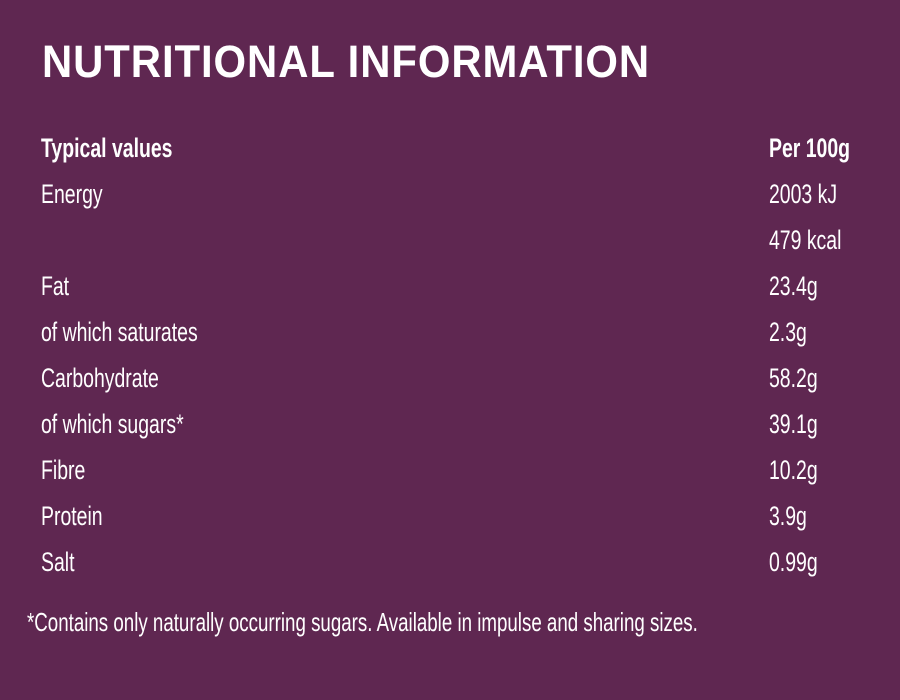 This screenshot has width=900, height=700. I want to click on nutrient-value: 2.3g, so click(788, 332).